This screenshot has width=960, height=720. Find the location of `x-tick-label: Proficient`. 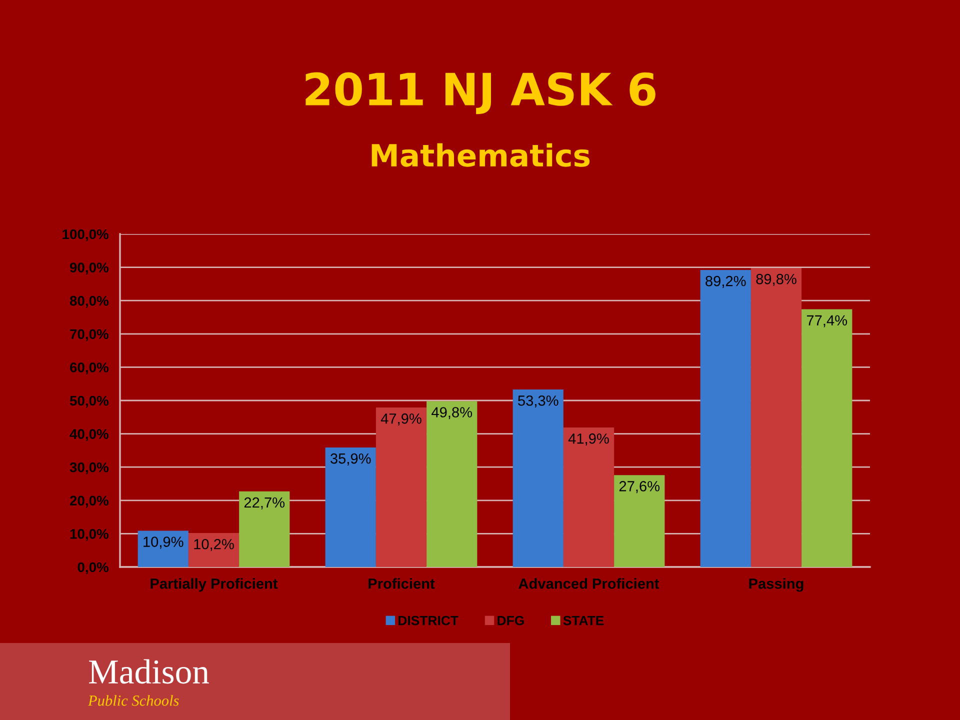

x-tick-label: Proficient is located at coordinates (401, 583).